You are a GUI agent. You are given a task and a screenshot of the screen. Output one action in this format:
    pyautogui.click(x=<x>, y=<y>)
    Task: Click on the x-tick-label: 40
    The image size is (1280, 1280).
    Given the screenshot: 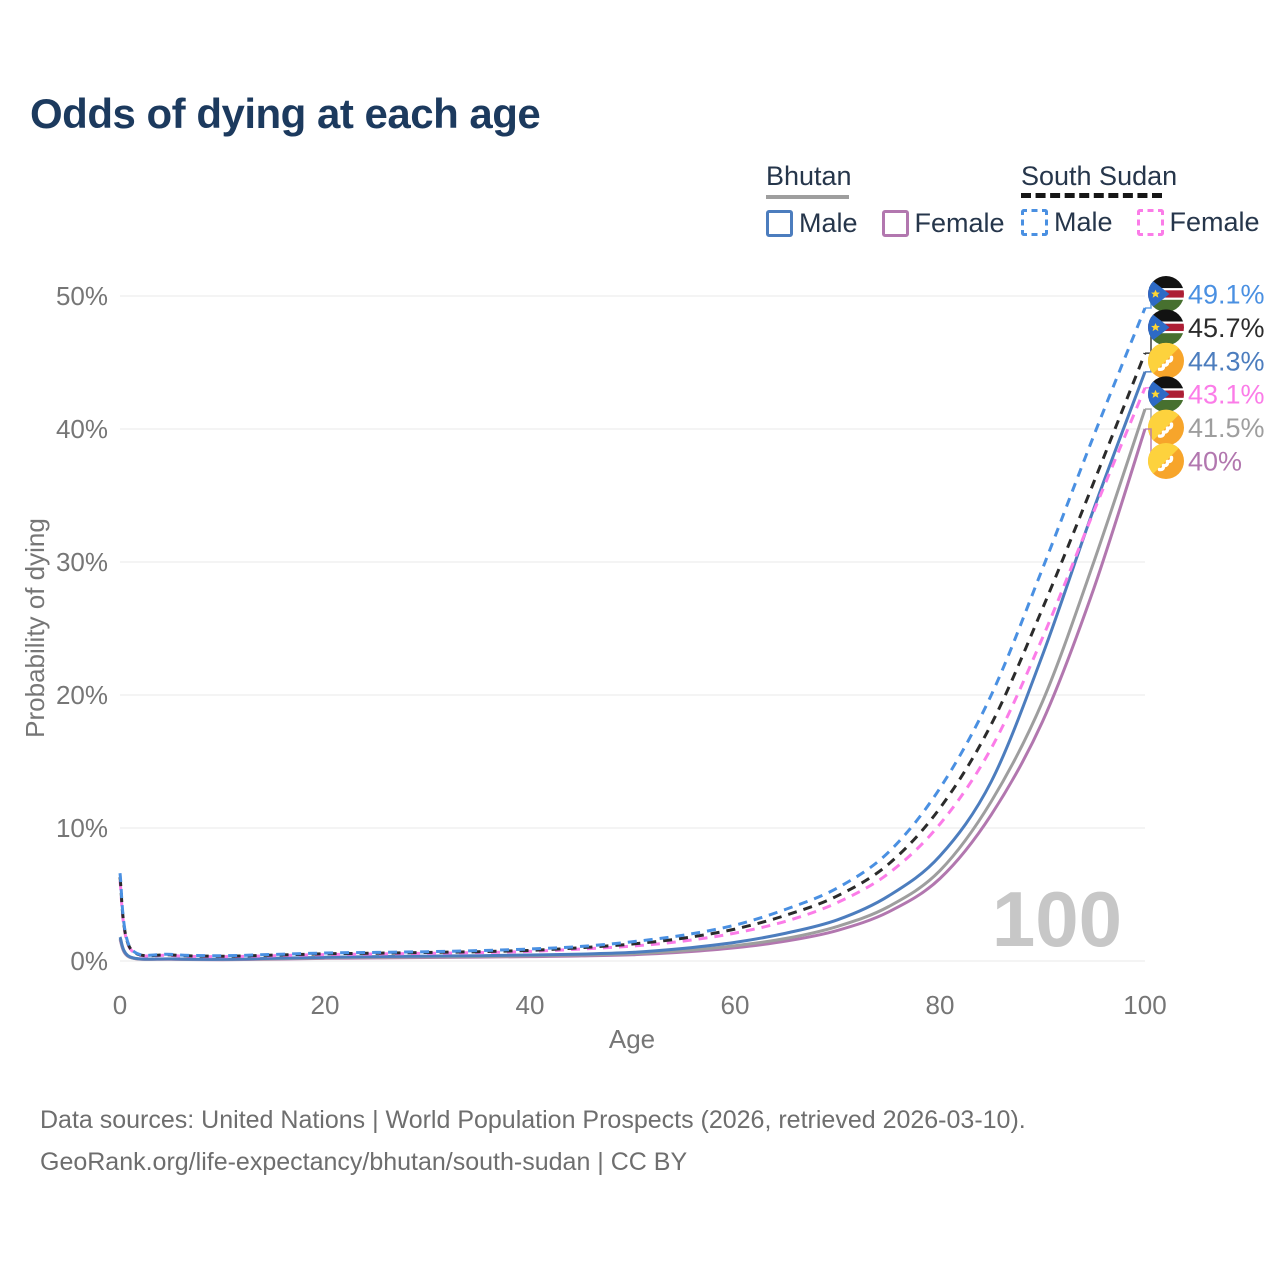 What is the action you would take?
    pyautogui.click(x=530, y=1005)
    